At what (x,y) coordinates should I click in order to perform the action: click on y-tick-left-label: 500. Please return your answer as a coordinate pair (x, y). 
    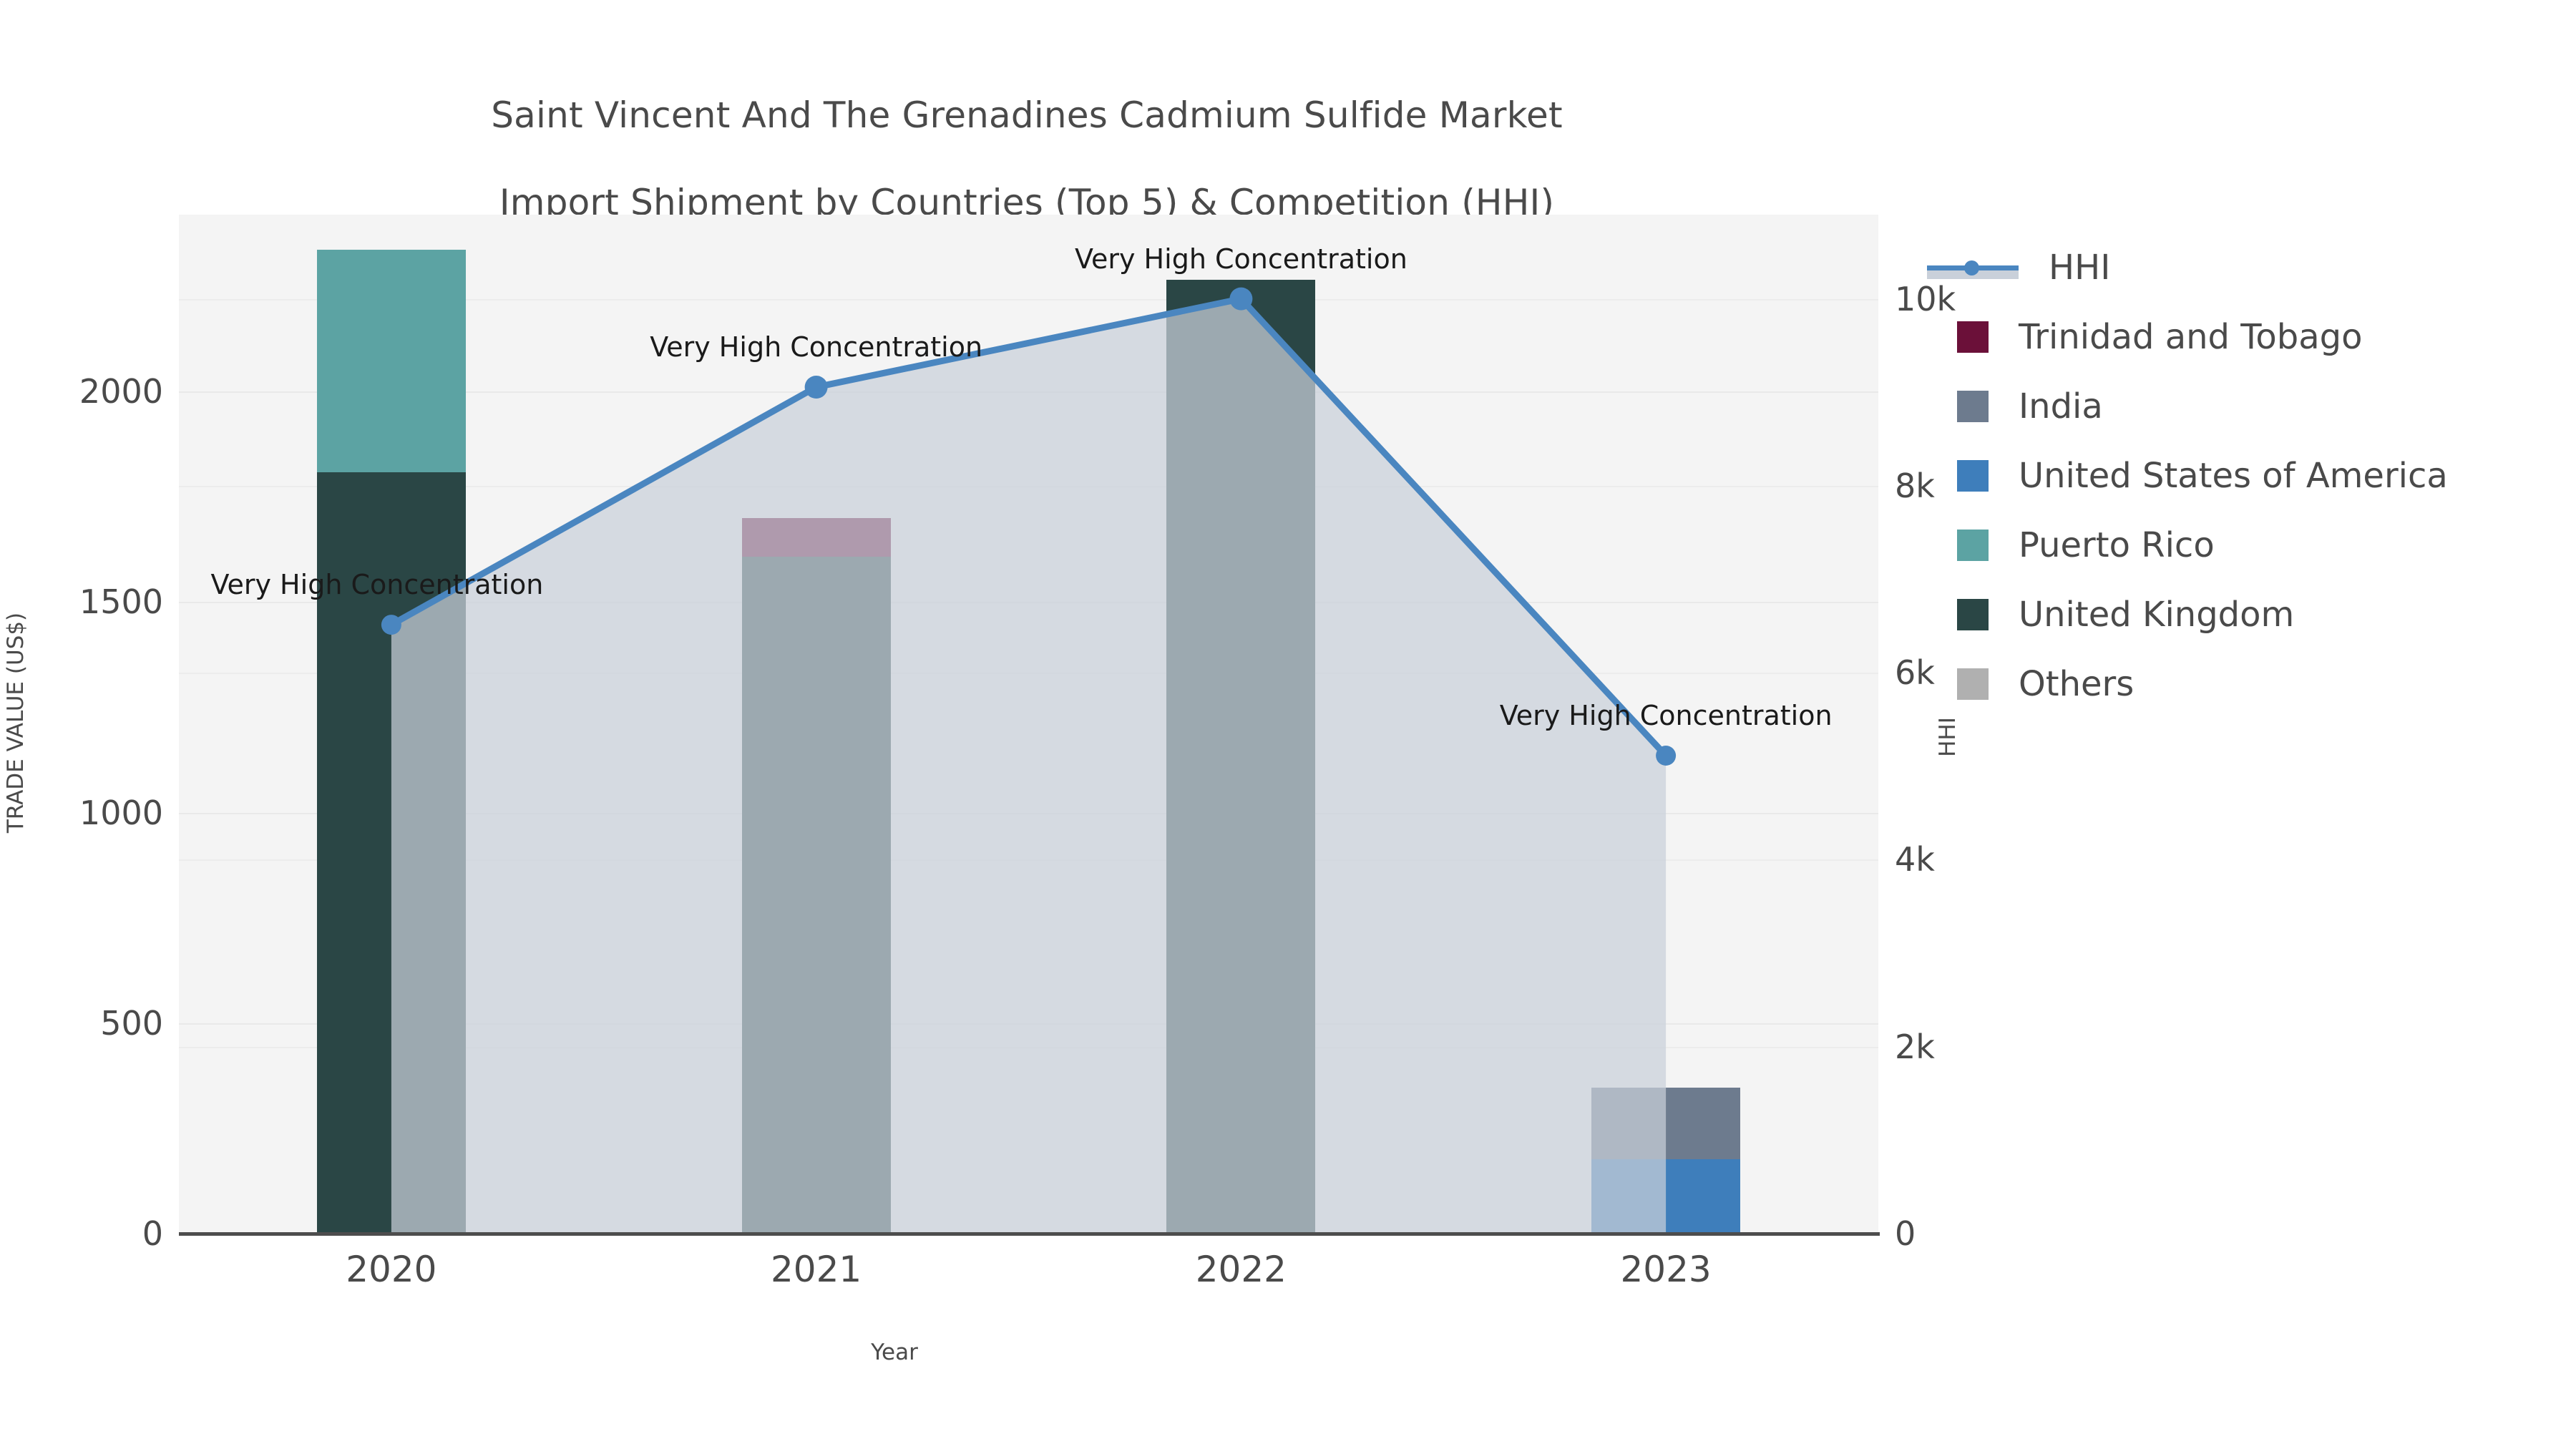
    Looking at the image, I should click on (131, 1023).